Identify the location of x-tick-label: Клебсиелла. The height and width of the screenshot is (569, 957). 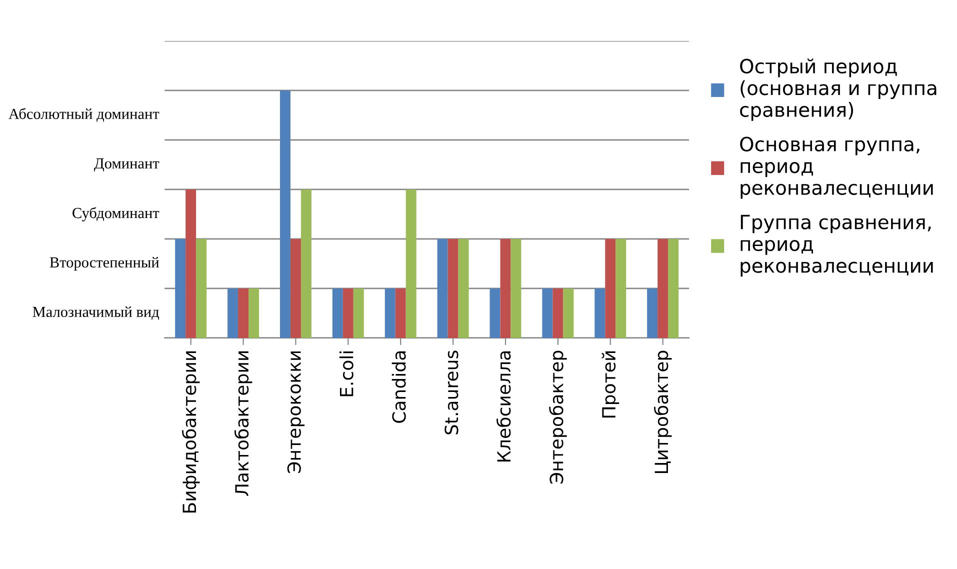
(503, 406).